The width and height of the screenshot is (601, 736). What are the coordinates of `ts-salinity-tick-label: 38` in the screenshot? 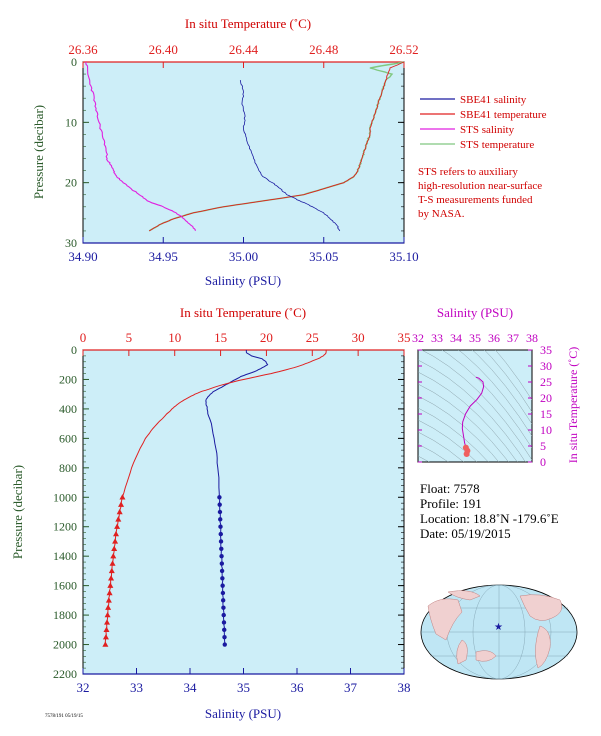 It's located at (532, 338).